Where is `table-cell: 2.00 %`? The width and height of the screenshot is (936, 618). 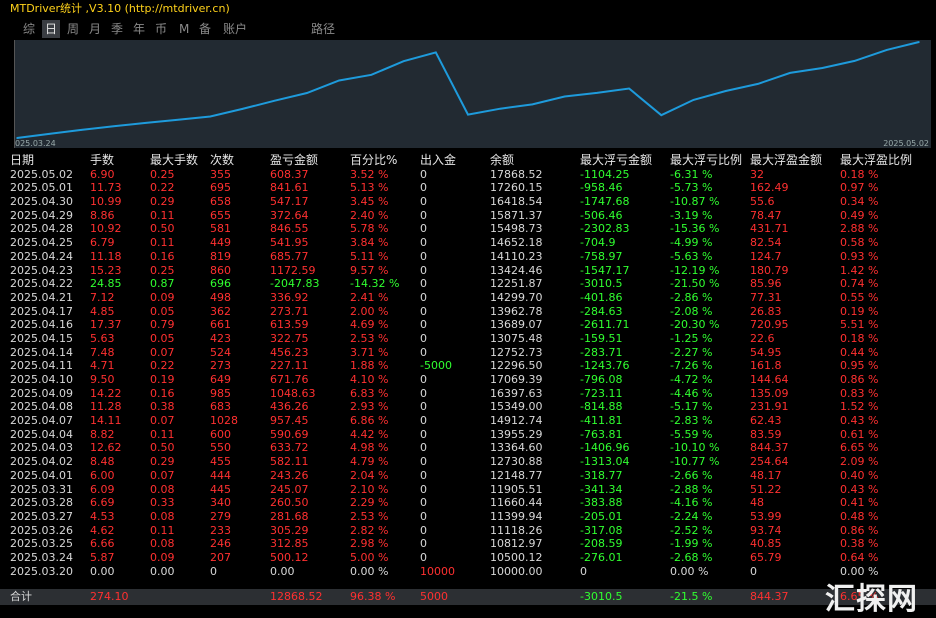
table-cell: 2.00 % is located at coordinates (369, 311).